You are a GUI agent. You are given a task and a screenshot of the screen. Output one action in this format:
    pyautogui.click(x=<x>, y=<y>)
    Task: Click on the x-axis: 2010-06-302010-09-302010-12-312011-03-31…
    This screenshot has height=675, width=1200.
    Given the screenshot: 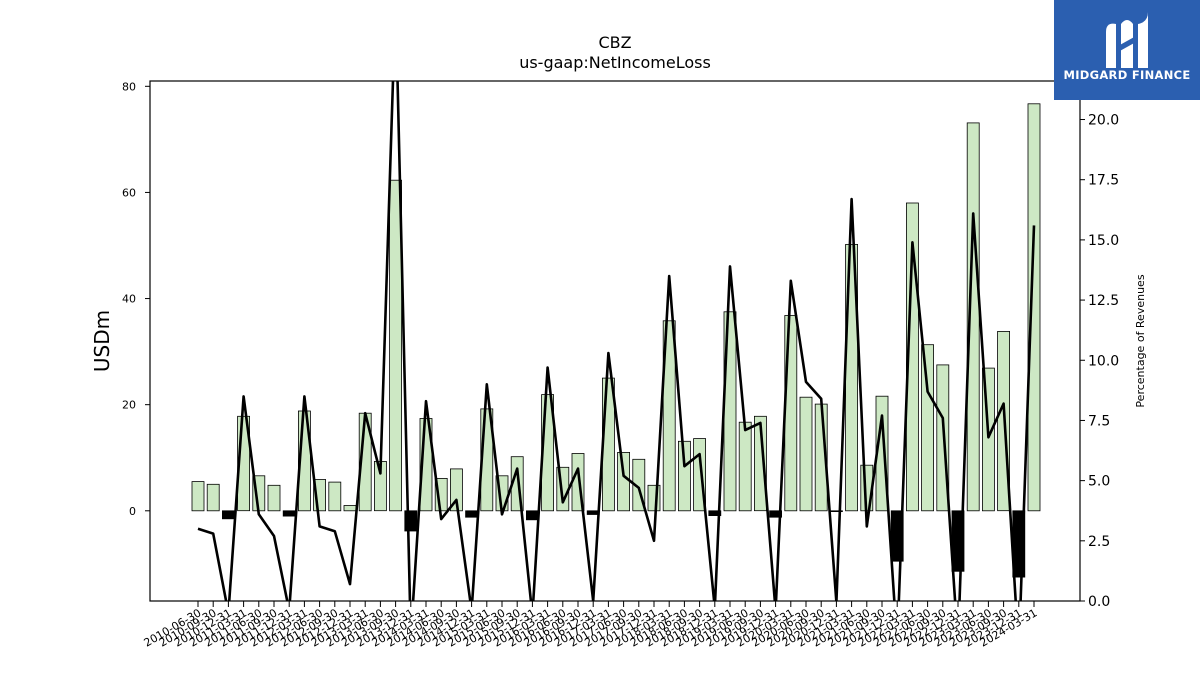 What is the action you would take?
    pyautogui.click(x=591, y=625)
    